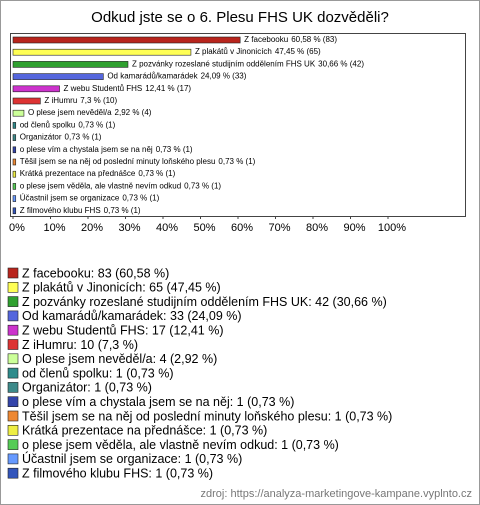  I want to click on legend-label: O plese jsem nevěděl/a: 4 (2,92 %), so click(119, 359).